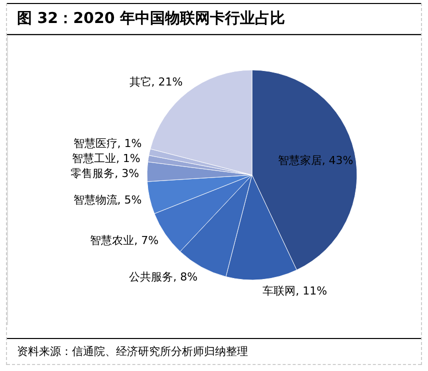 The height and width of the screenshot is (371, 428). What do you see at coordinates (124, 240) in the screenshot?
I see `slice-label: 智慧农业, 7%` at bounding box center [124, 240].